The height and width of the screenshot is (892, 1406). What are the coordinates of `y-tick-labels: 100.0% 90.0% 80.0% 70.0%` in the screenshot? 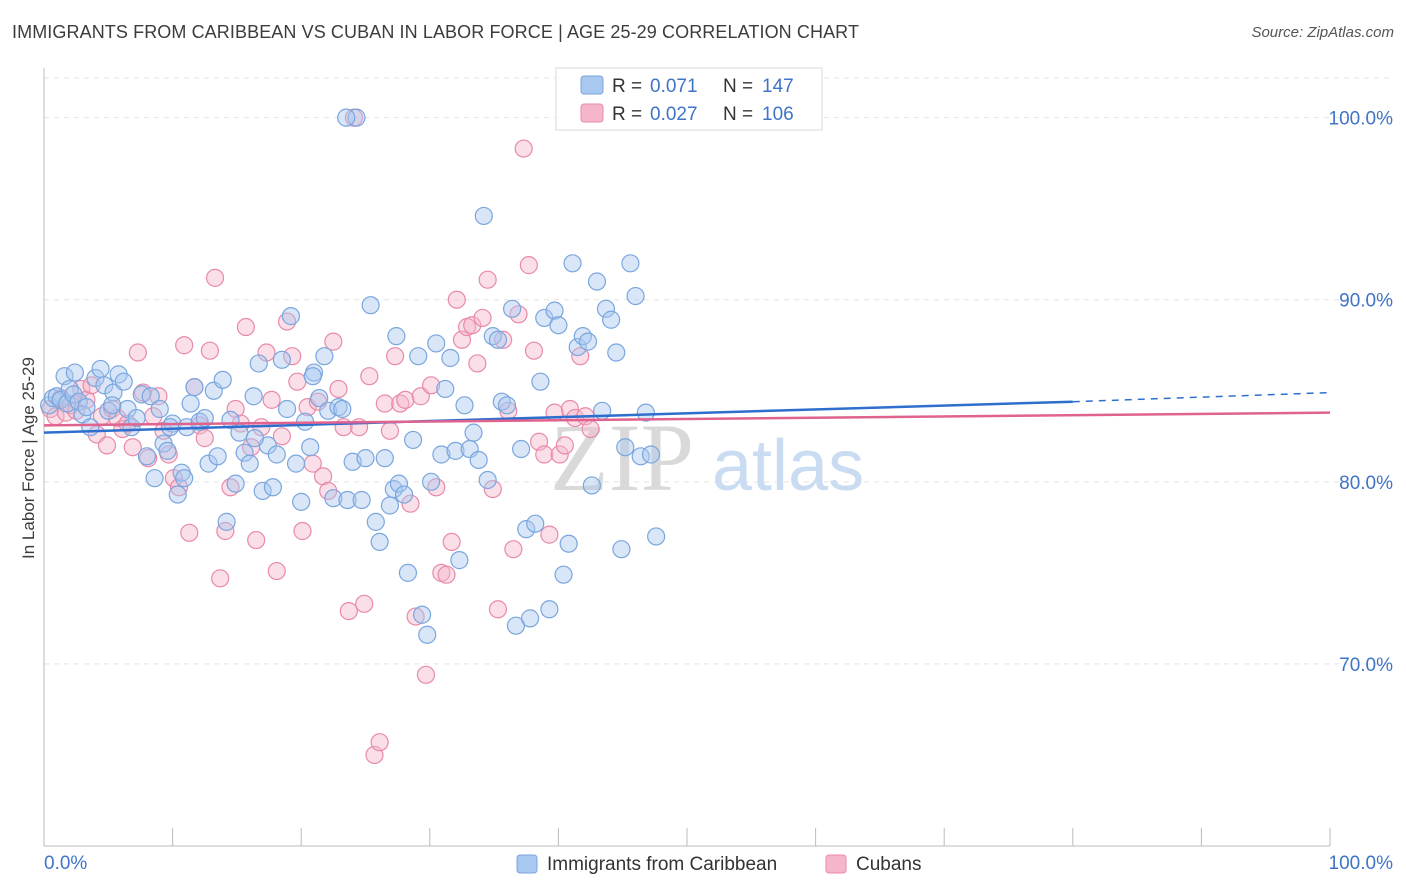 It's located at (1361, 392).